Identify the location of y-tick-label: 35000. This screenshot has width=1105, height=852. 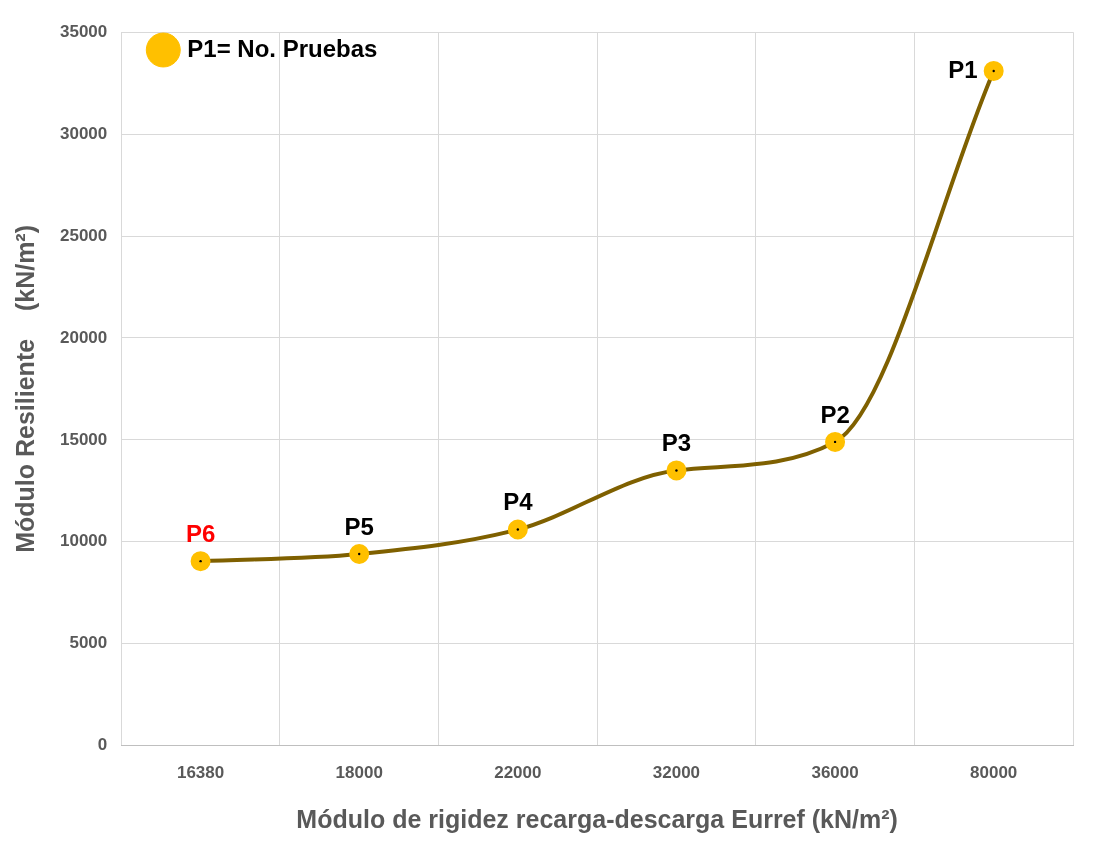
(83, 31).